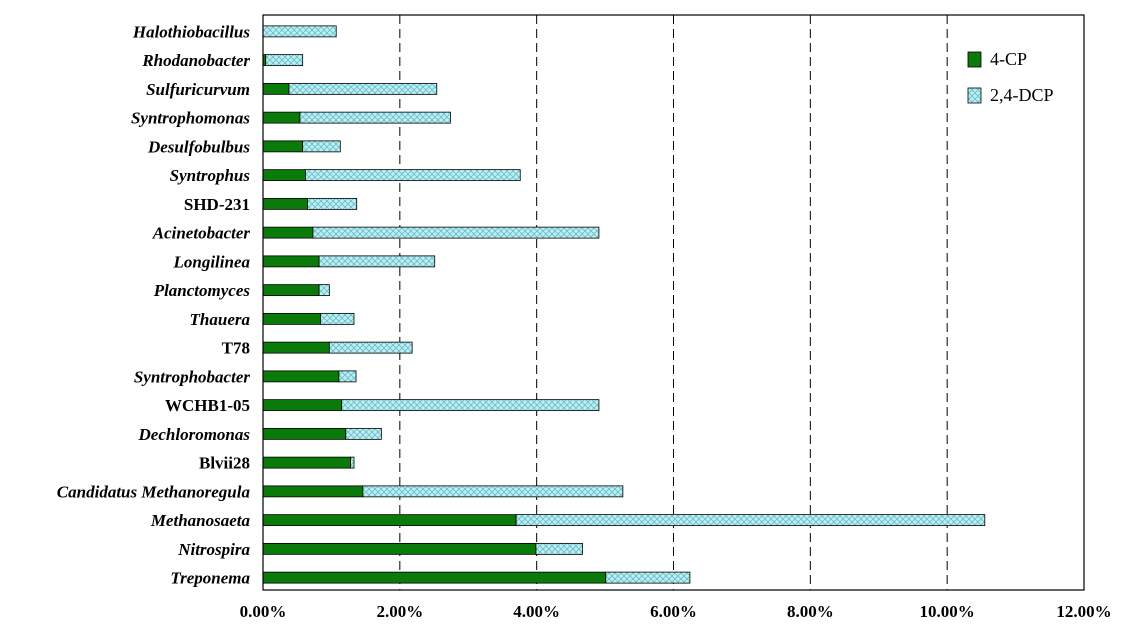  What do you see at coordinates (536, 611) in the screenshot?
I see `x-tick-label: 4.00%` at bounding box center [536, 611].